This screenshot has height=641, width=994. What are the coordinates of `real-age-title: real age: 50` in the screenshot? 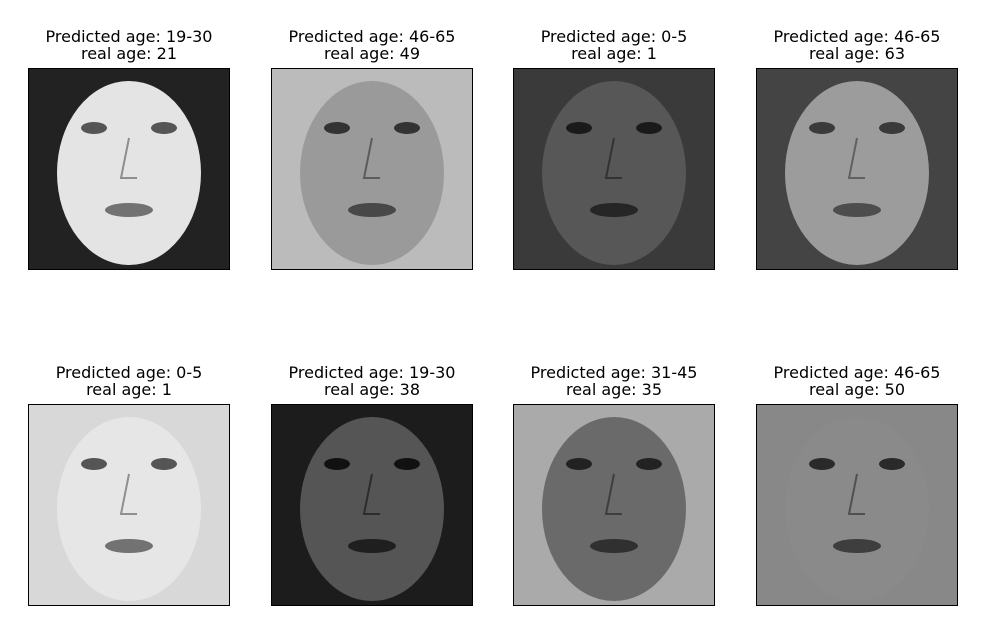 It's located at (857, 389).